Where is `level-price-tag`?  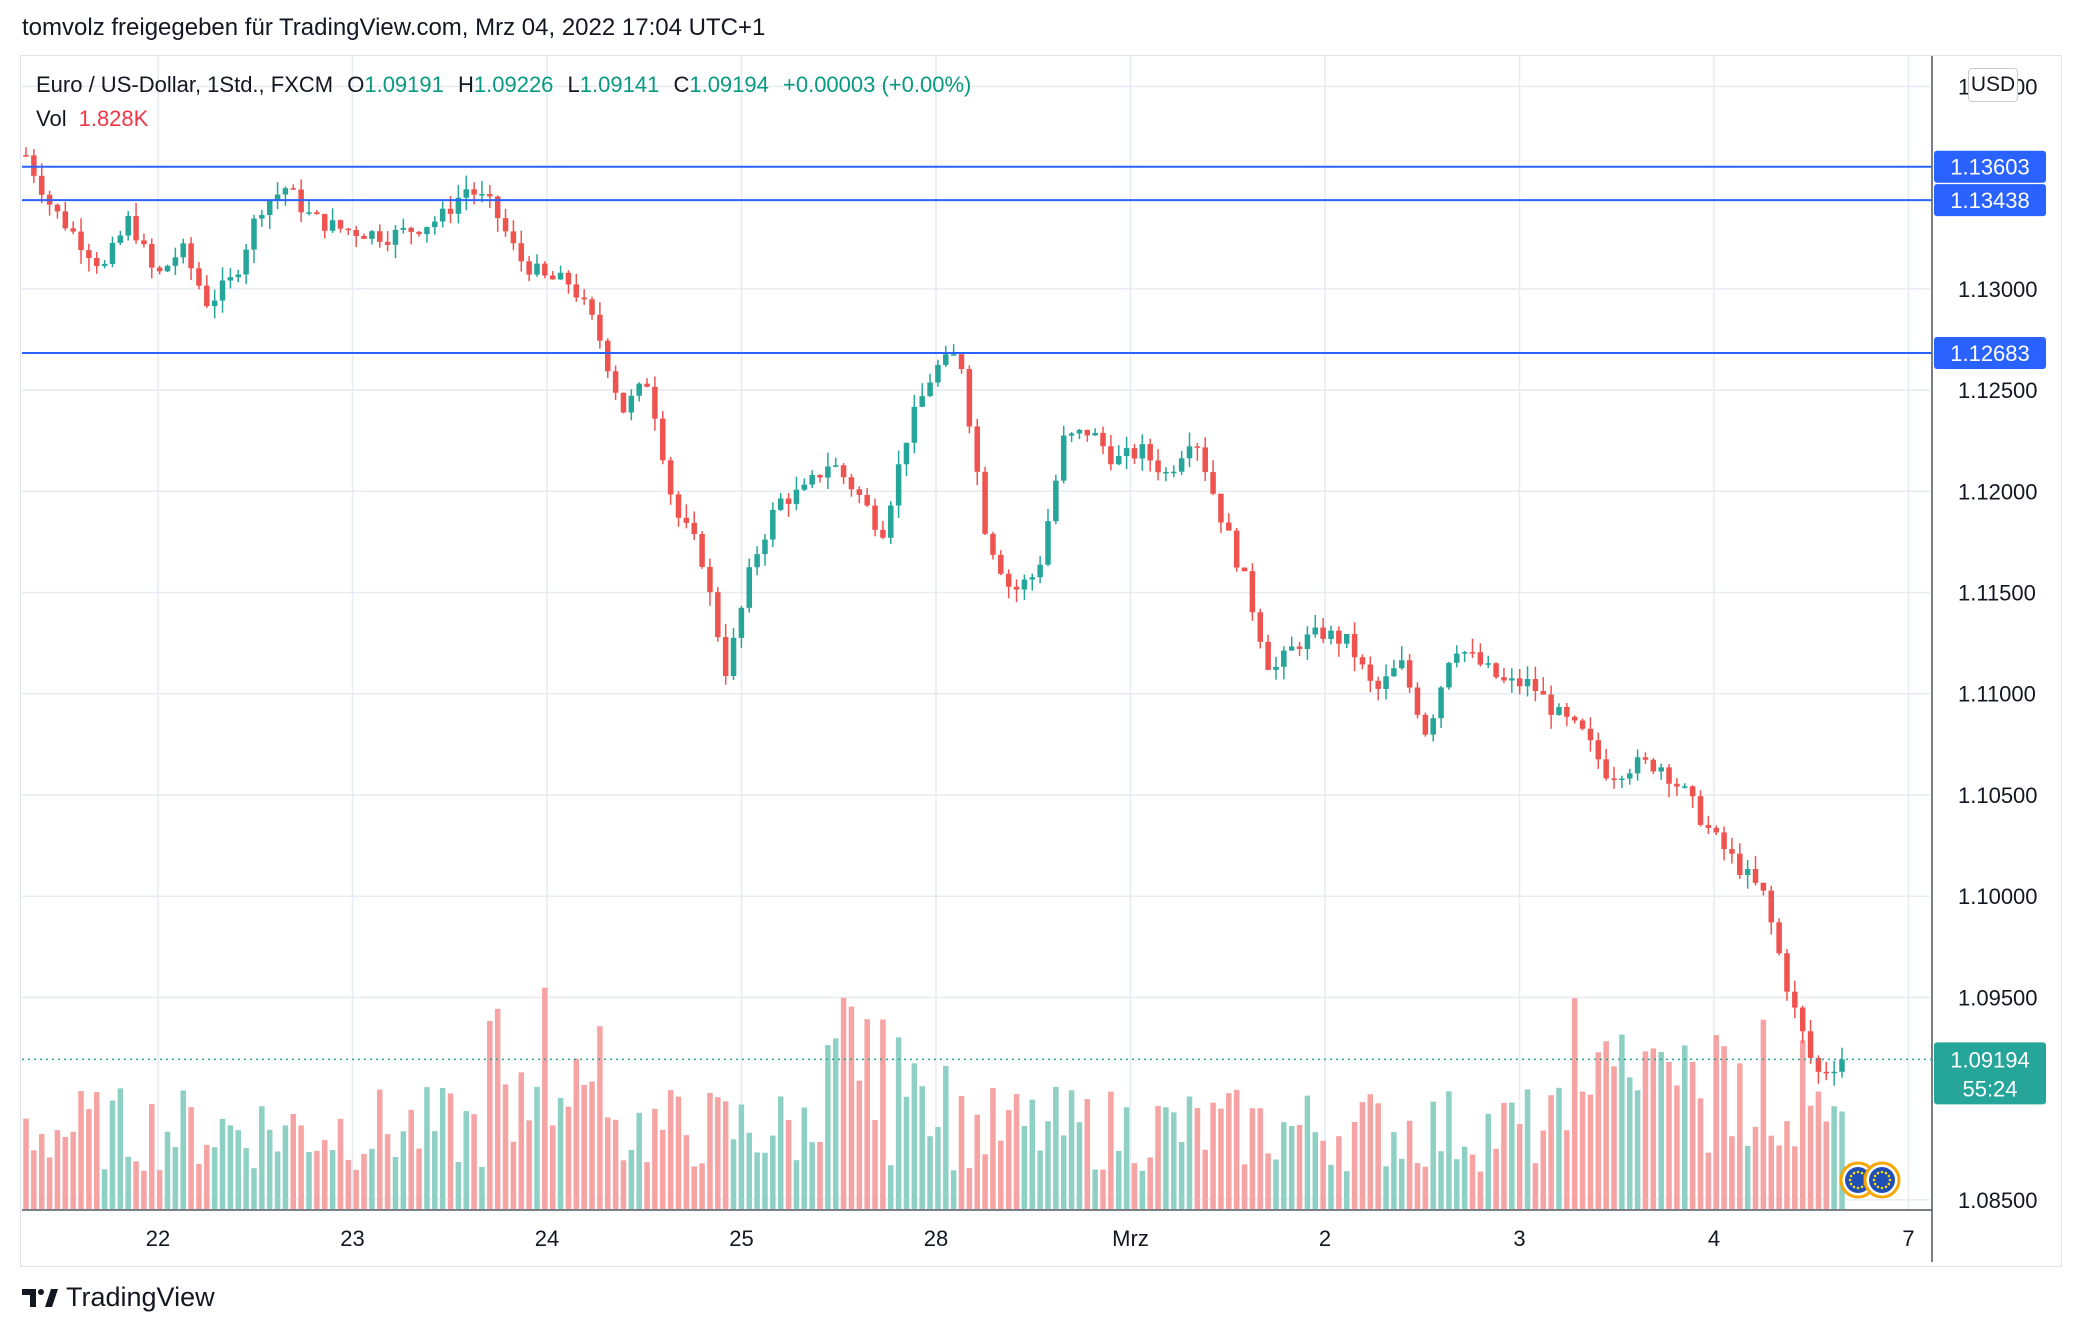 level-price-tag is located at coordinates (1990, 200).